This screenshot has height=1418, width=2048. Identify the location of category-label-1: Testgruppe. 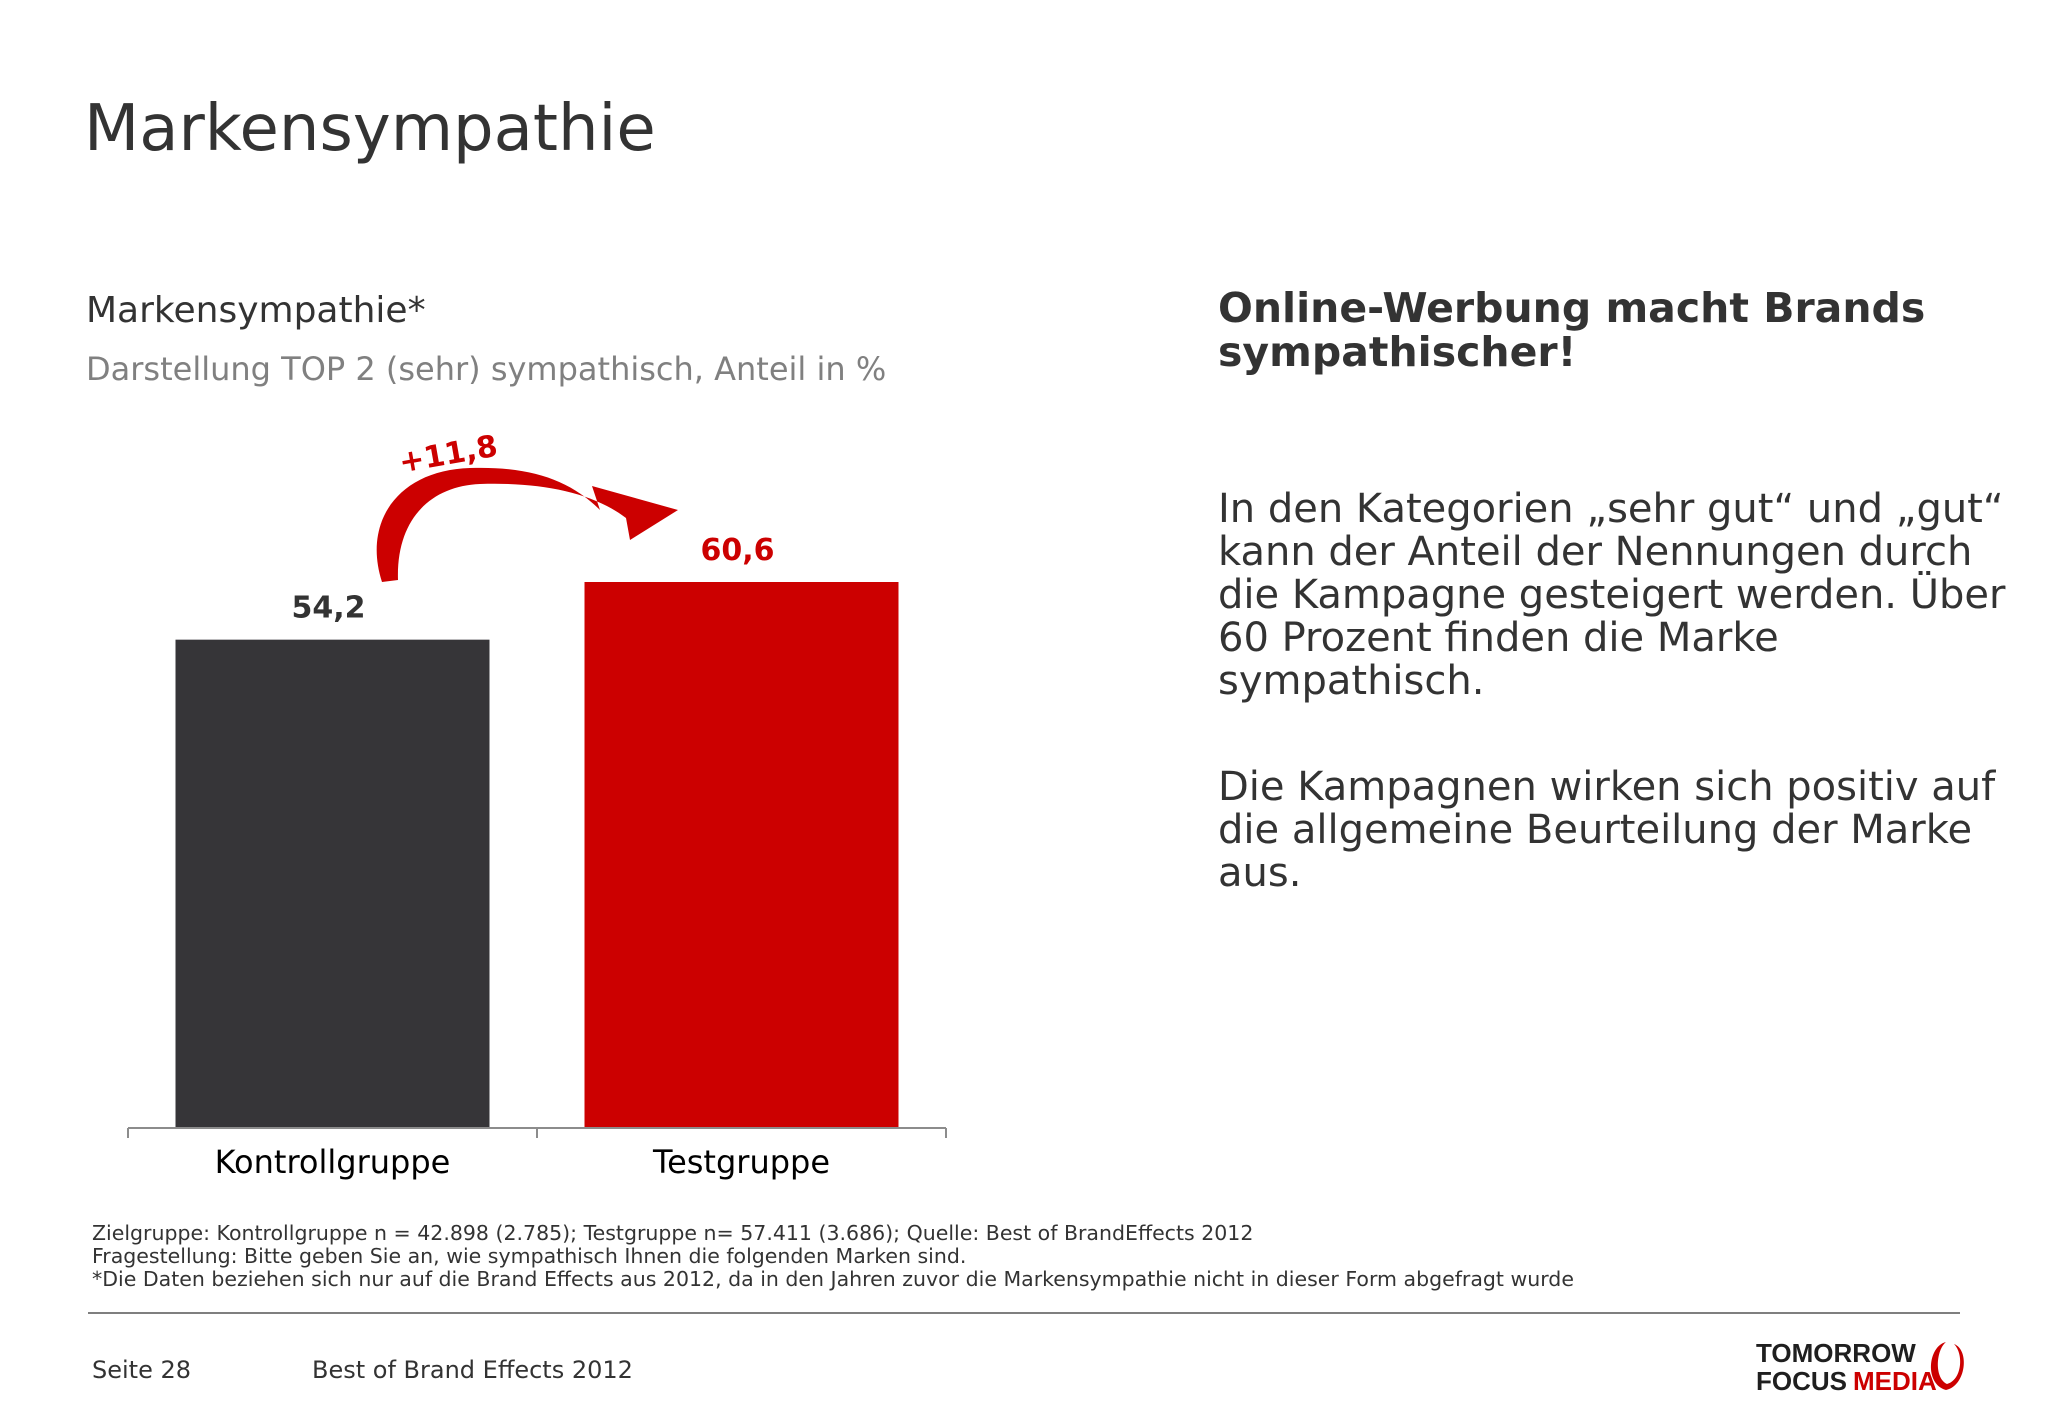
(741, 1162).